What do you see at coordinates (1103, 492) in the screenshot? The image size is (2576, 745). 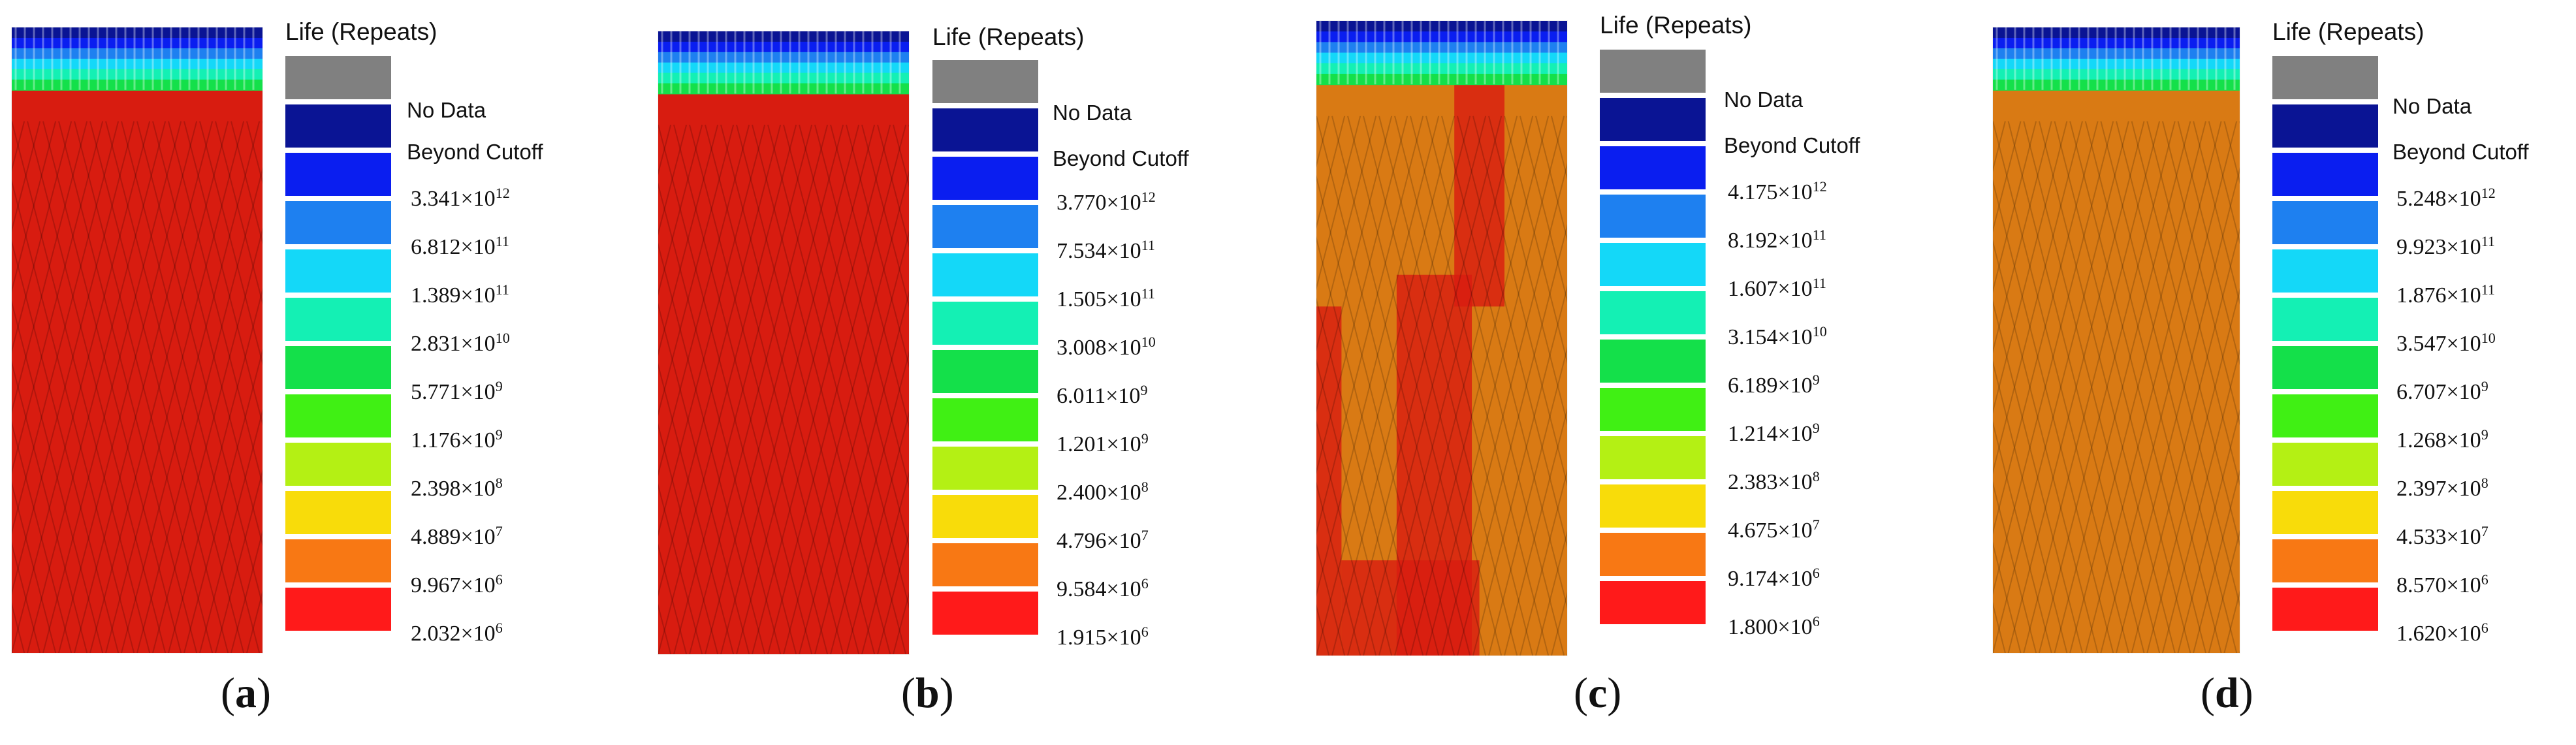 I see `legend-value-7: 2.400×10⁸` at bounding box center [1103, 492].